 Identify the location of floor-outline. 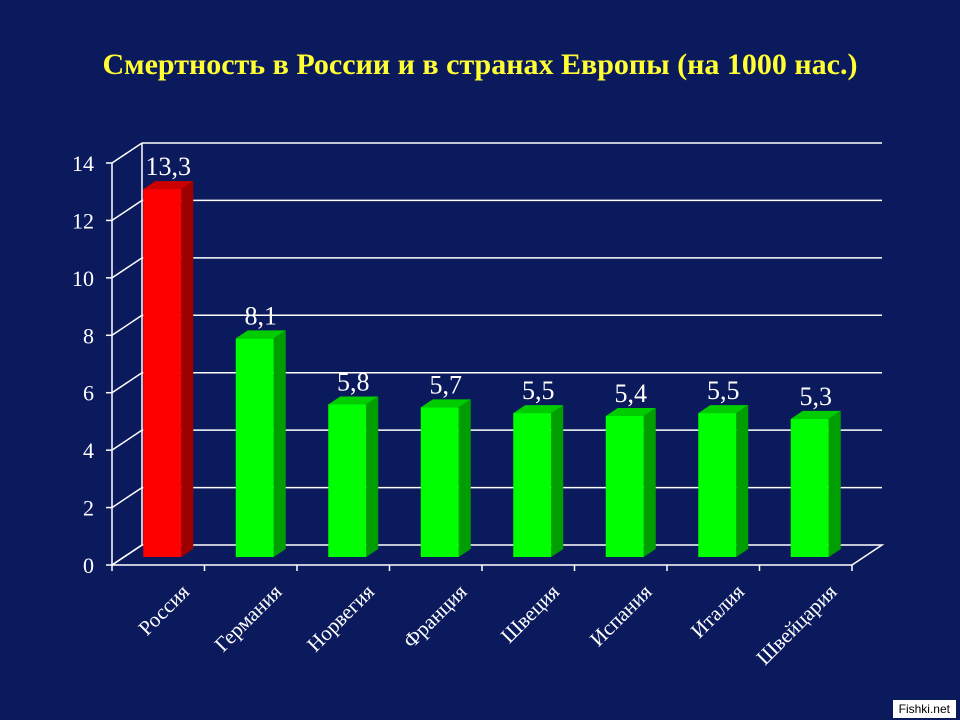
(498, 555).